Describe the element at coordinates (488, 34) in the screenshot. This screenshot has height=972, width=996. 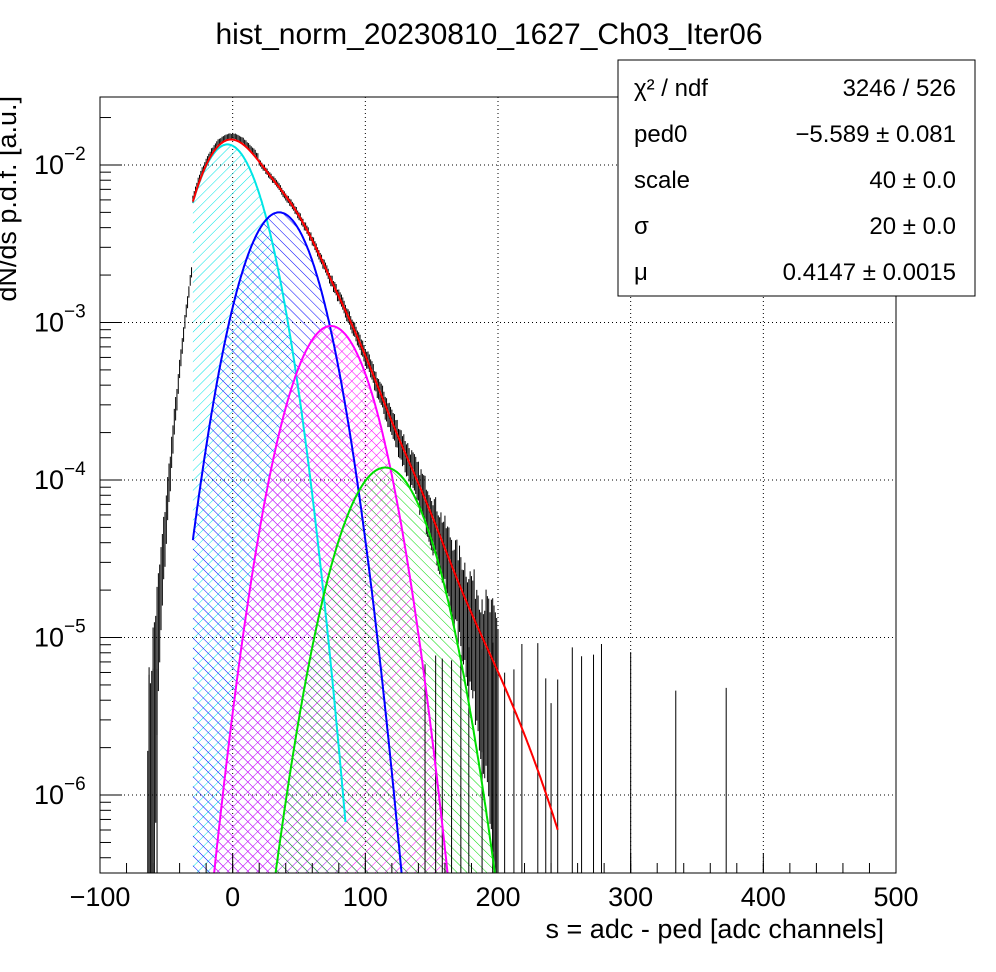
I see `chart-title: hist_norm_20230810_1627_Ch03_Iter06` at that location.